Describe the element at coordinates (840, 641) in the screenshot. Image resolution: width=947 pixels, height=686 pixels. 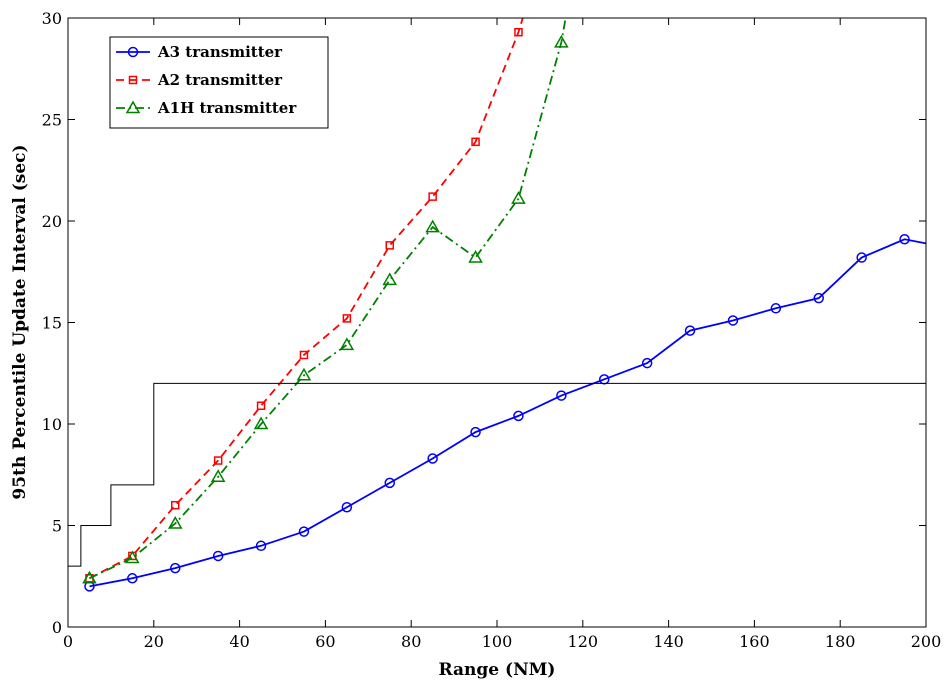
I see `x-tick-label: 180` at that location.